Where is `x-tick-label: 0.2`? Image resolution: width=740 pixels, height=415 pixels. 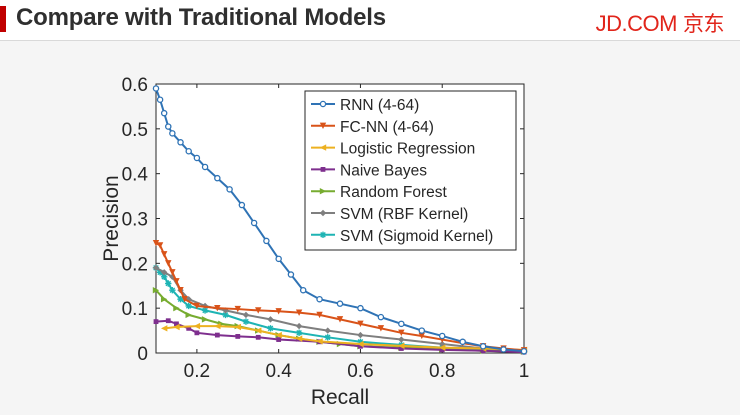
x-tick-label: 0.2 is located at coordinates (197, 371).